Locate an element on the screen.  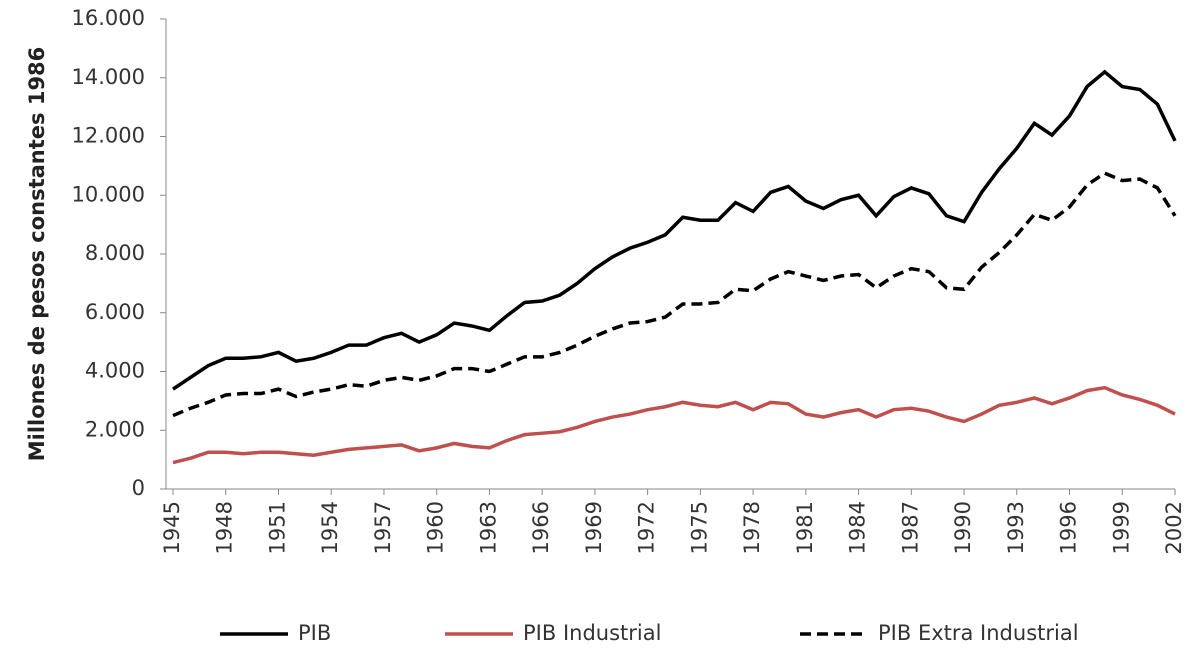
x-tick-label: 1963 is located at coordinates (488, 527).